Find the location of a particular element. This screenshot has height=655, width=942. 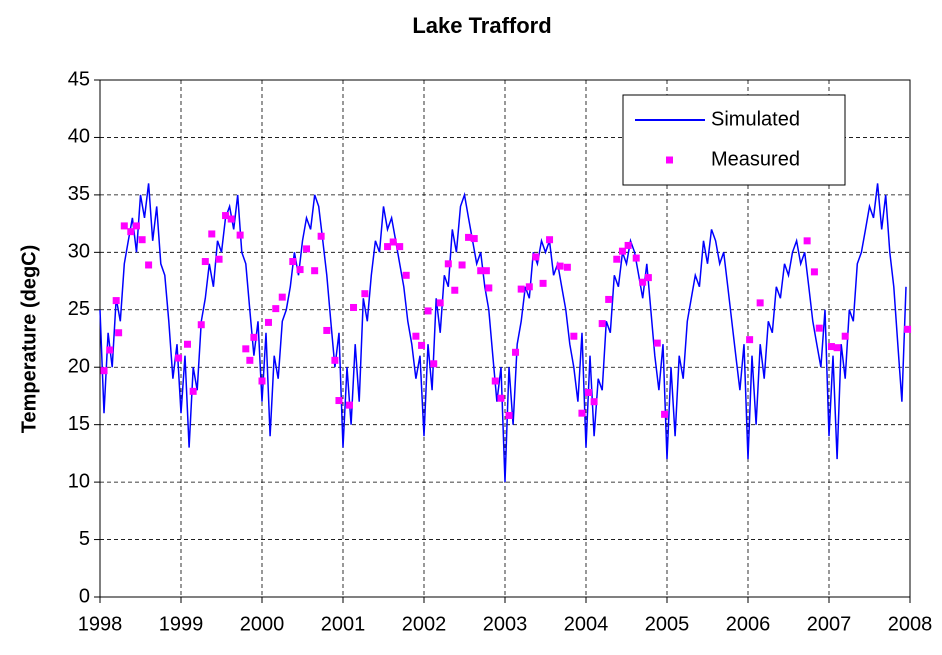

y-tick-label: 45 is located at coordinates (79, 79).